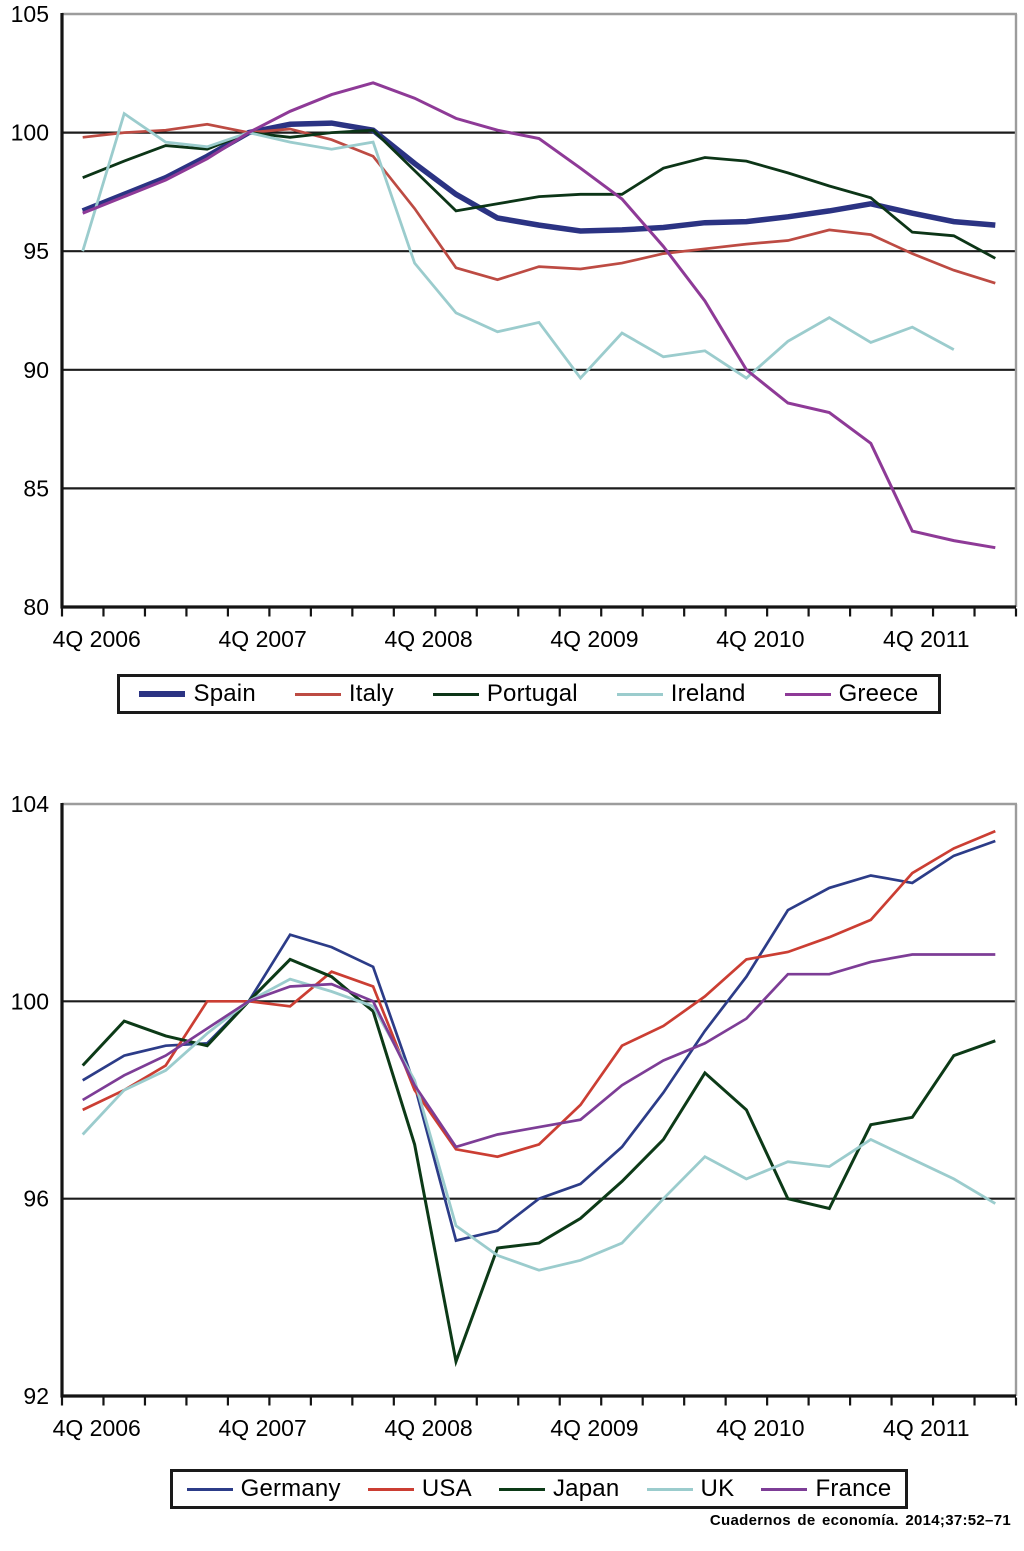 The width and height of the screenshot is (1024, 1551). I want to click on legend-item-greece: Greece, so click(851, 694).